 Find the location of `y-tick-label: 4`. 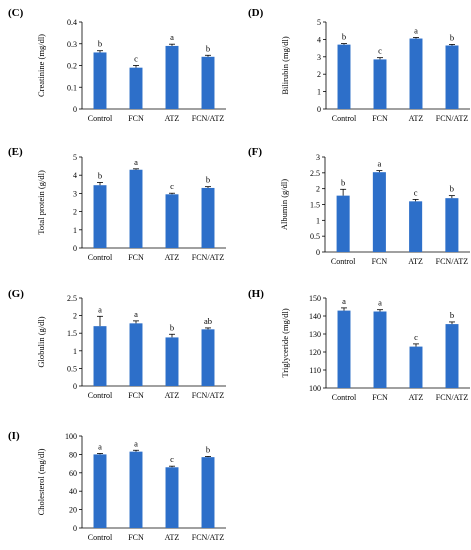

y-tick-label: 4 is located at coordinates (319, 39).